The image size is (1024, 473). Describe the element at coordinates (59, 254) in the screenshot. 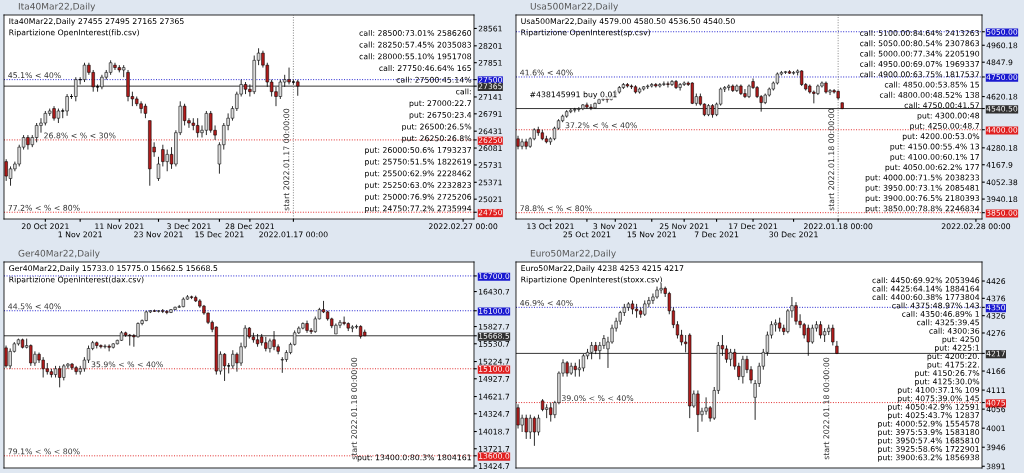

I see `chart-title: Ger40Mar22,Daily` at that location.